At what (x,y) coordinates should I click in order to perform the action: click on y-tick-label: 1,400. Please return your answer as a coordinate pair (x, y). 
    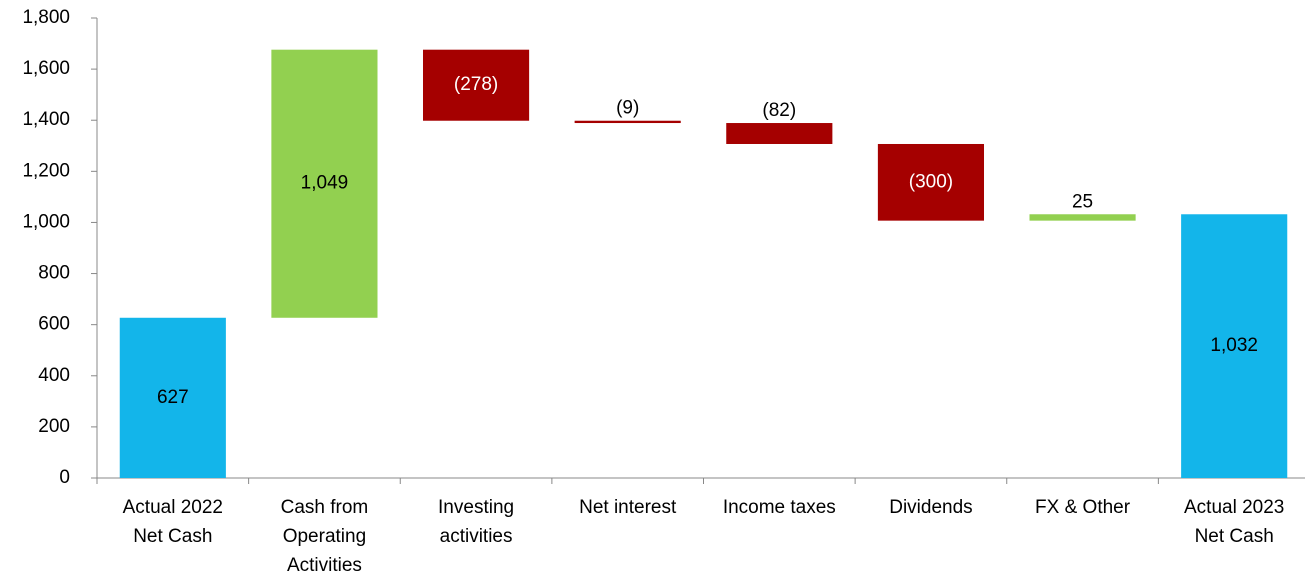
    Looking at the image, I should click on (46, 119).